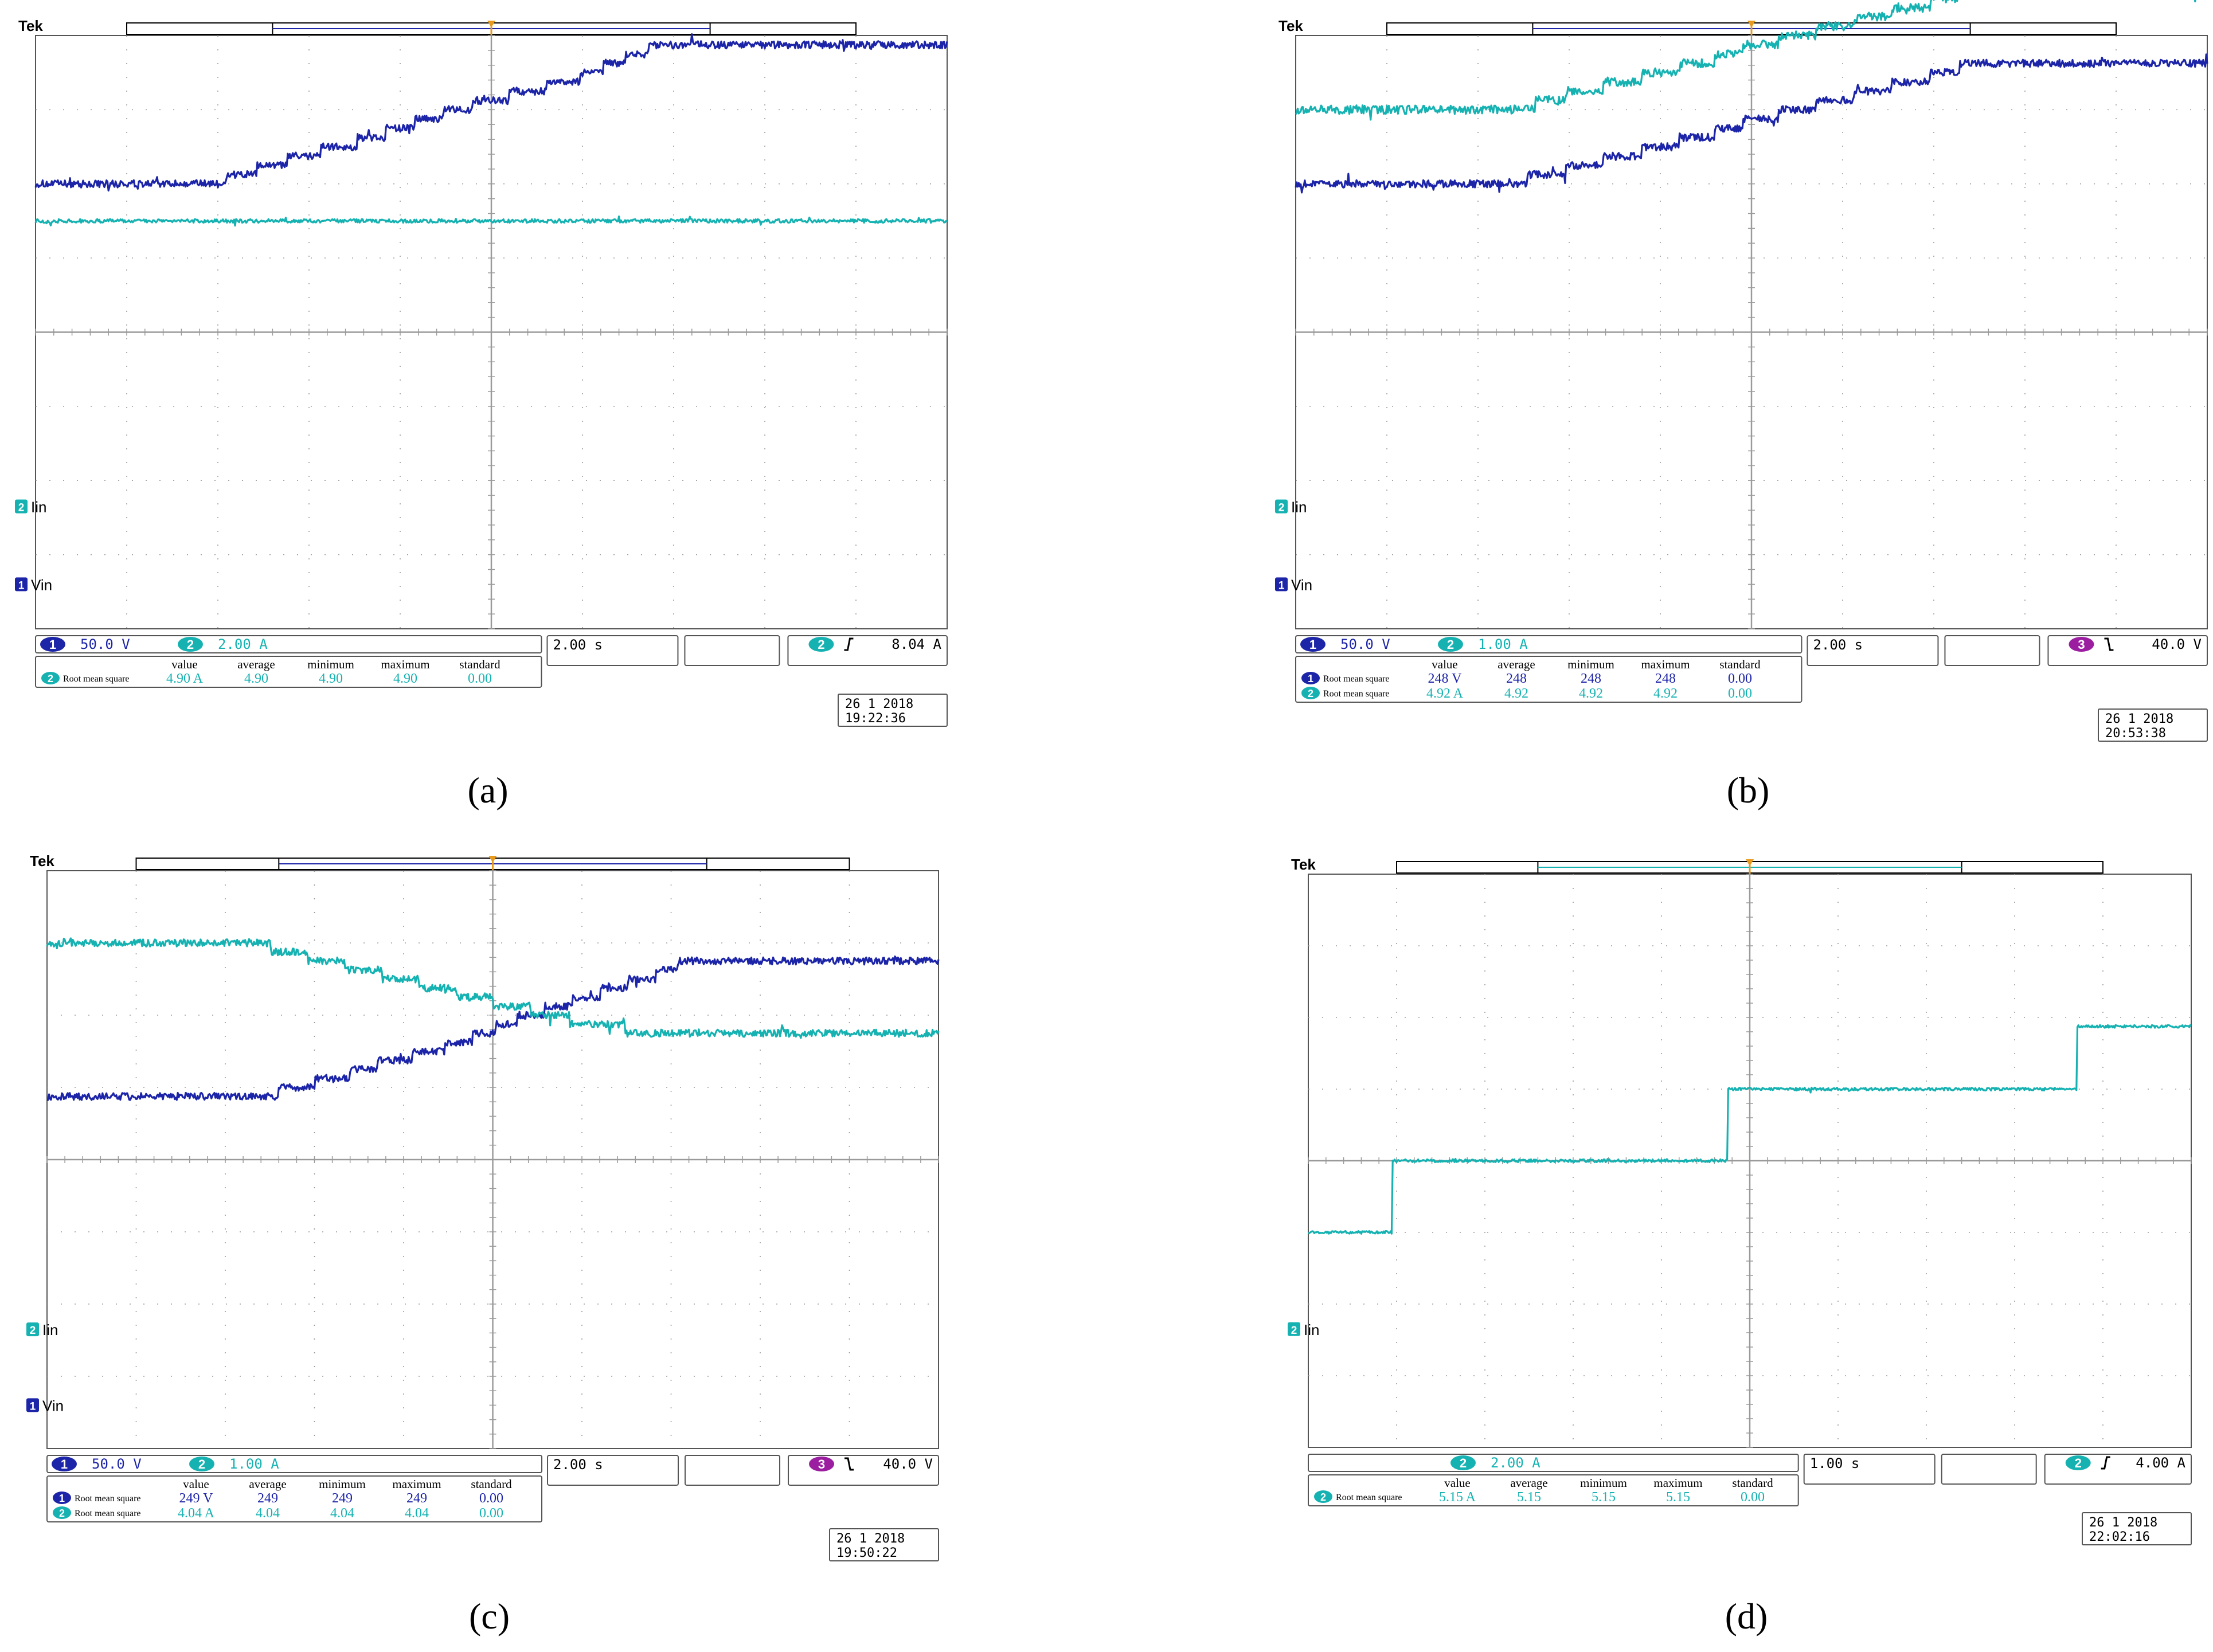 This screenshot has width=2213, height=1652. I want to click on ch1-scale-badge, so click(52, 644).